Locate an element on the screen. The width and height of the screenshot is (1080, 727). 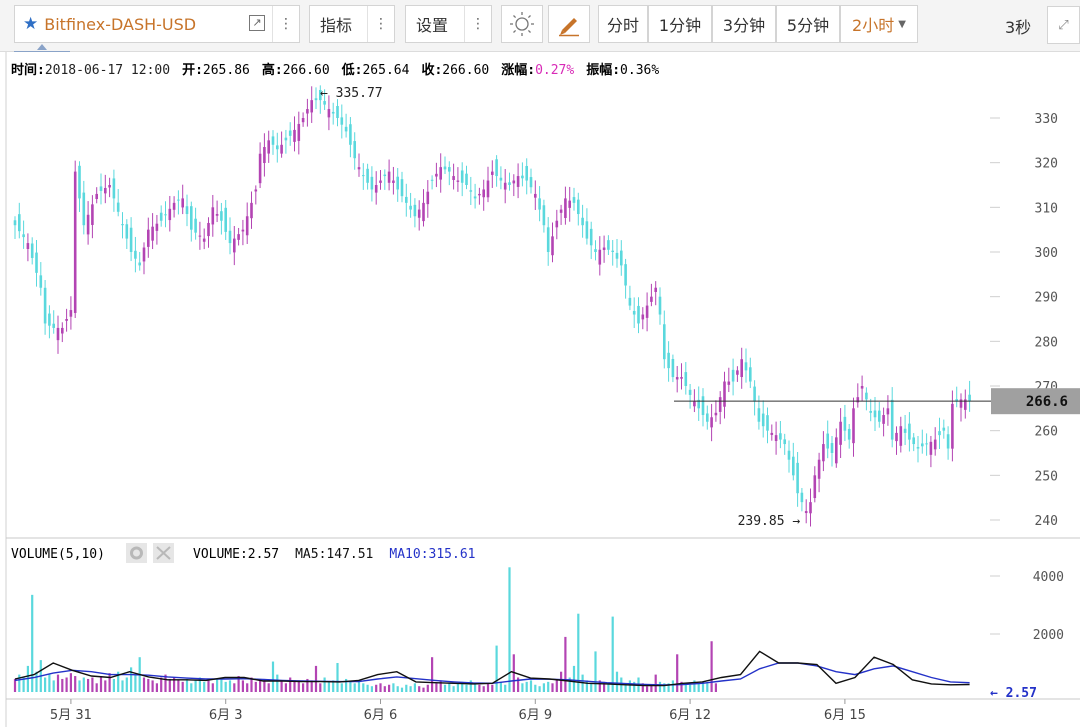
volume-value: 2.57 is located at coordinates (263, 554).